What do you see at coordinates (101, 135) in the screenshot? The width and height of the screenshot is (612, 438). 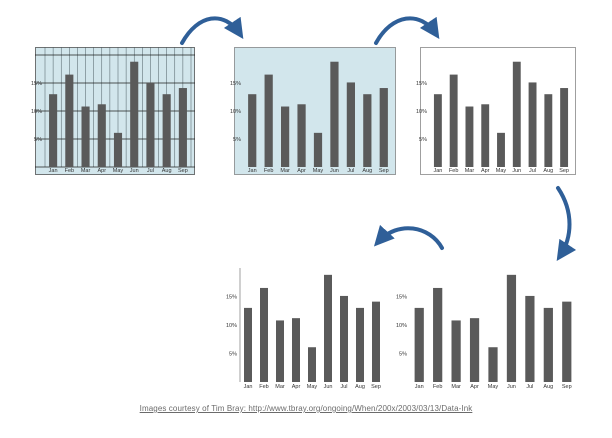 I see `chart-1-bar-apr` at bounding box center [101, 135].